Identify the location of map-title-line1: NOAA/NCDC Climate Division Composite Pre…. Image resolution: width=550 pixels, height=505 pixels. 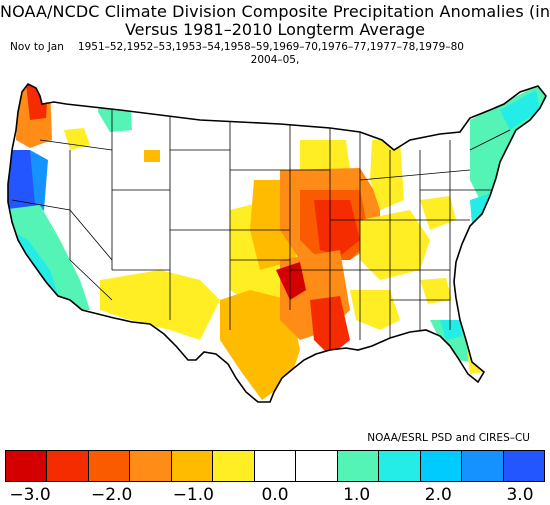
(275, 11).